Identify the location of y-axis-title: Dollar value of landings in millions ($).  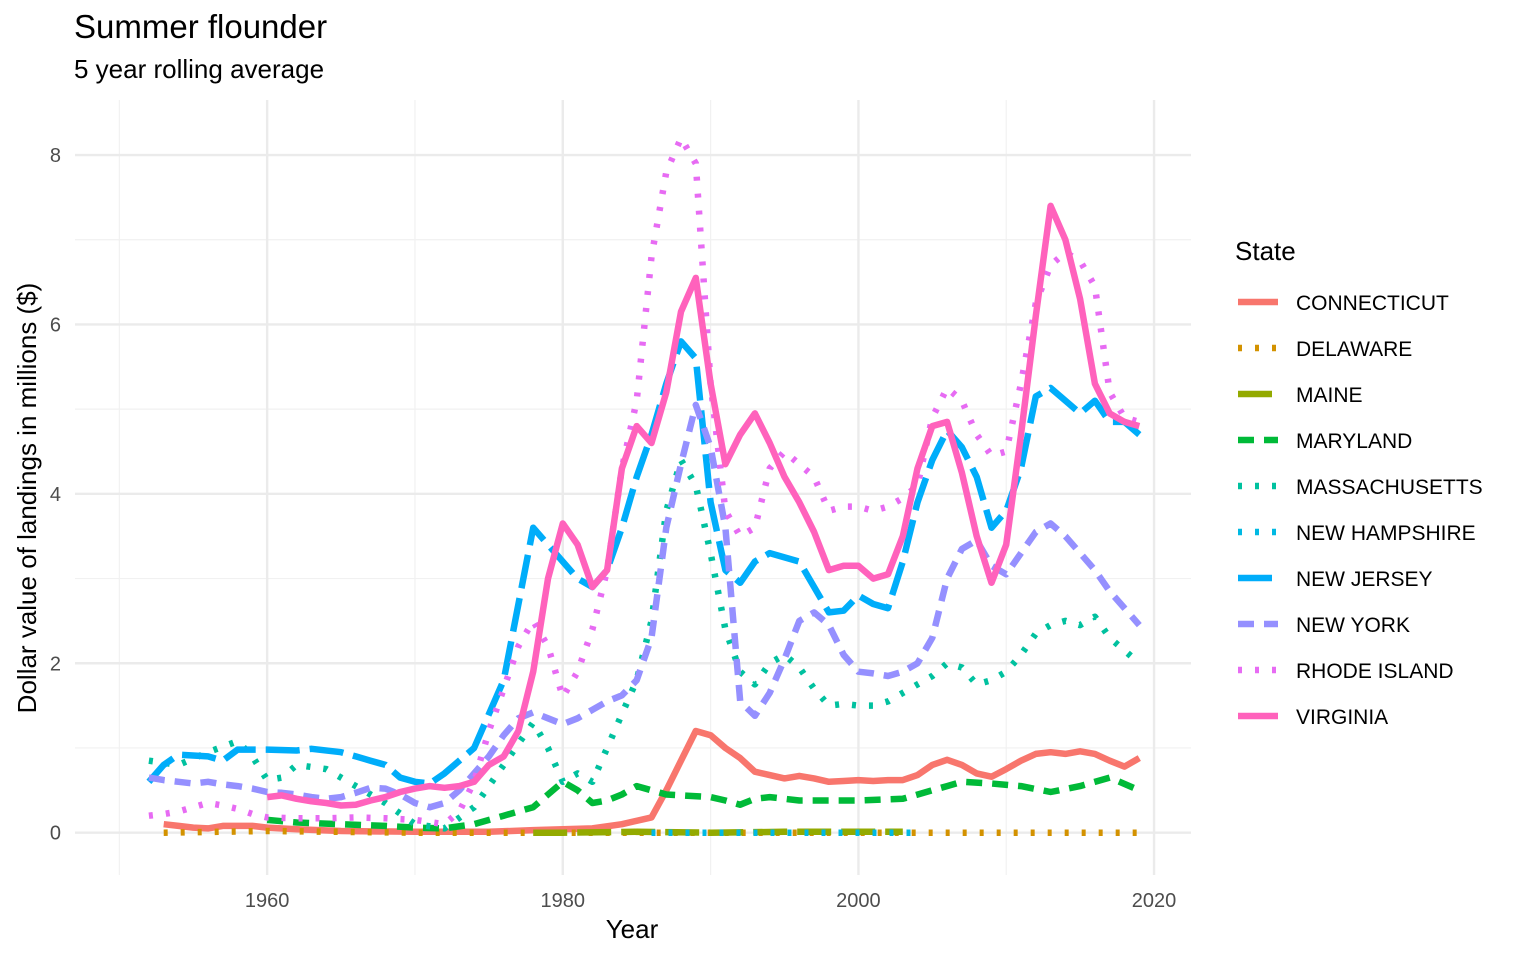
(27, 498).